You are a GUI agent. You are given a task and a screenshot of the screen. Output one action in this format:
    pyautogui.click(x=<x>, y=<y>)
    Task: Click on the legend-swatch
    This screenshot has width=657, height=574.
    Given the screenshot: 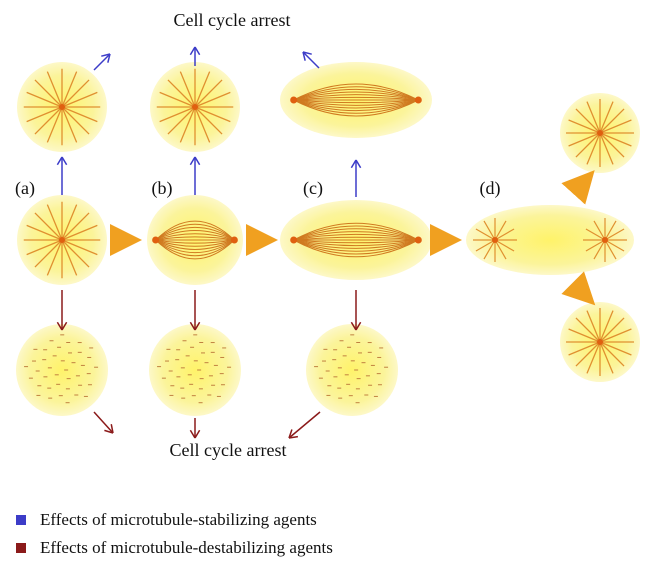 What is the action you would take?
    pyautogui.click(x=21, y=520)
    